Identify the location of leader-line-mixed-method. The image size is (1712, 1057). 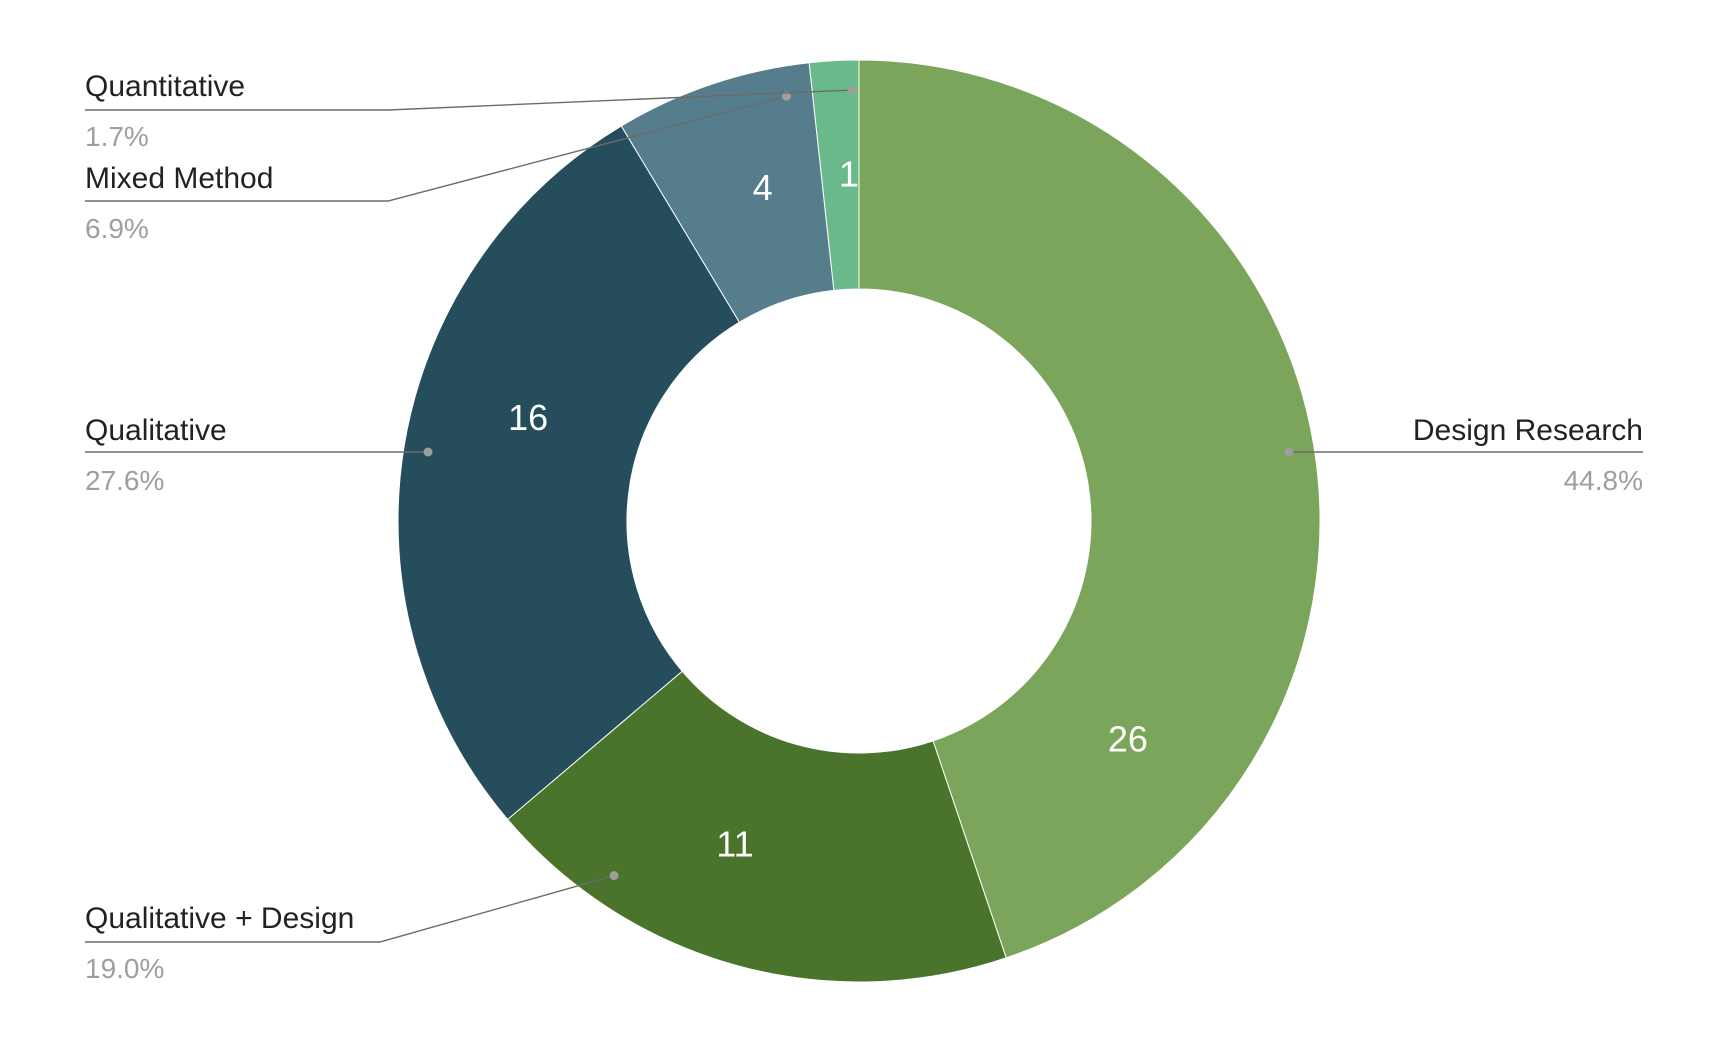
(436, 148).